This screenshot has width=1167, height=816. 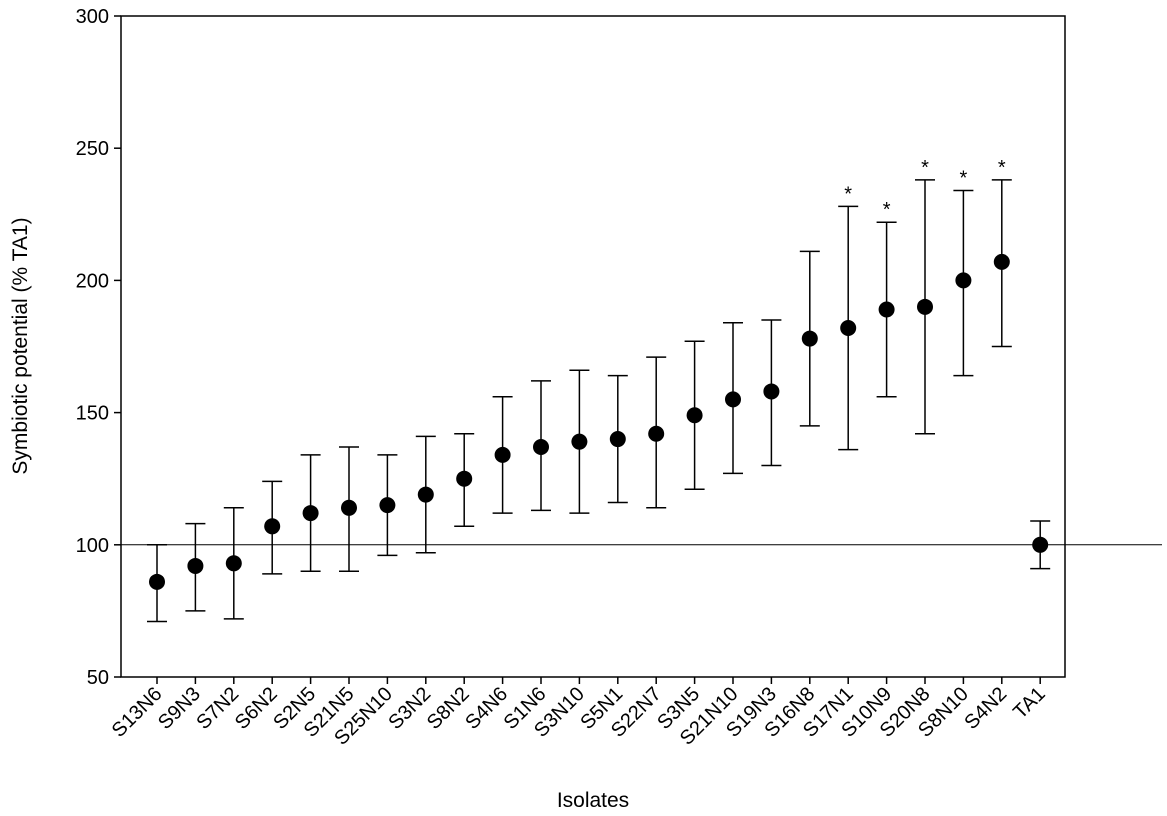 I want to click on x-tick-label: S13N6, so click(x=137, y=712).